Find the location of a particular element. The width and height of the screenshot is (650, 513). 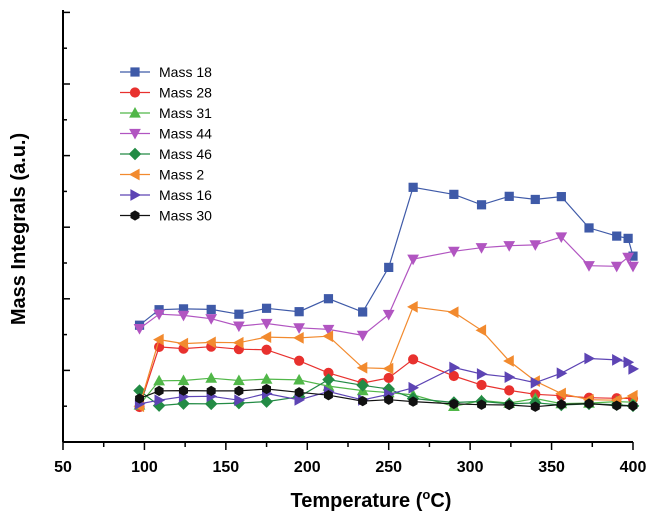

legend-entry: Mass 31 is located at coordinates (166, 113).